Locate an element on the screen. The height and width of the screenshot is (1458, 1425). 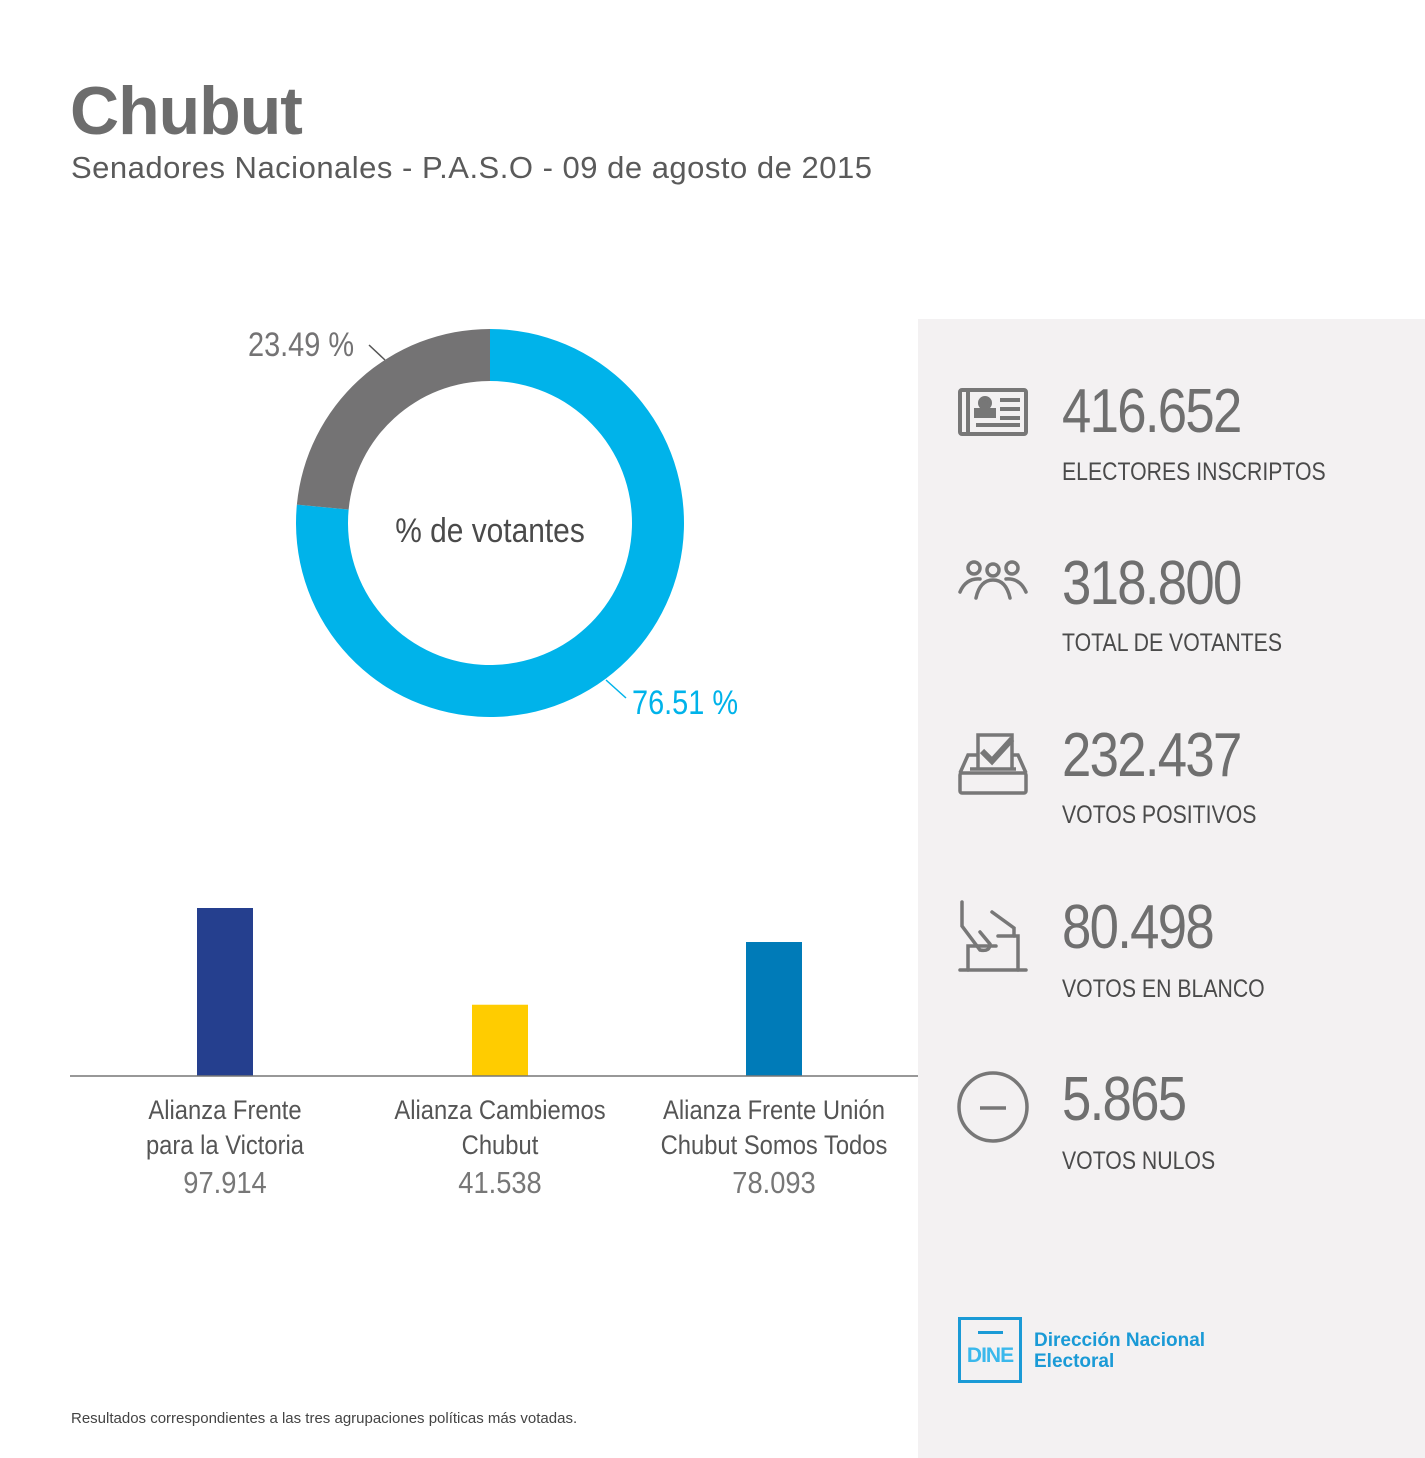
blue-leader-line is located at coordinates (616, 689).